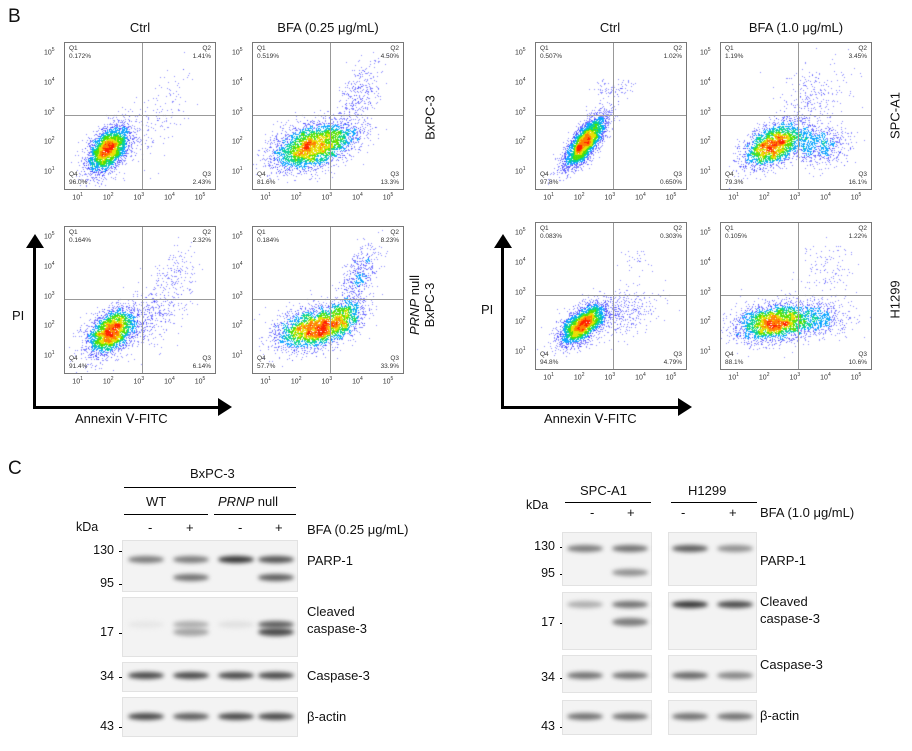 The image size is (912, 751). Describe the element at coordinates (520, 320) in the screenshot. I see `y-tick-label: 10²` at that location.